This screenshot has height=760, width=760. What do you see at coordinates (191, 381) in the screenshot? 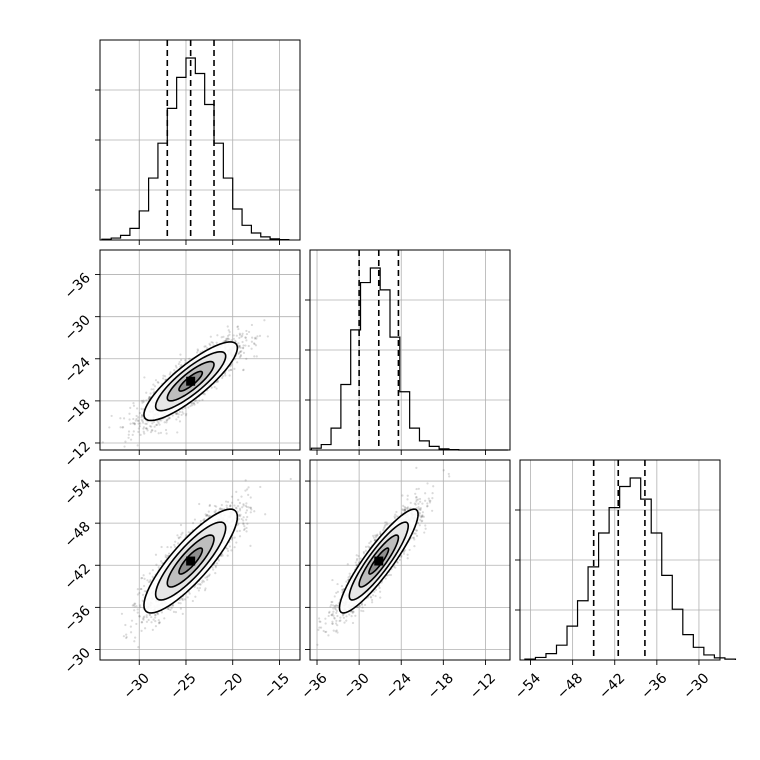
I see `density-peak` at bounding box center [191, 381].